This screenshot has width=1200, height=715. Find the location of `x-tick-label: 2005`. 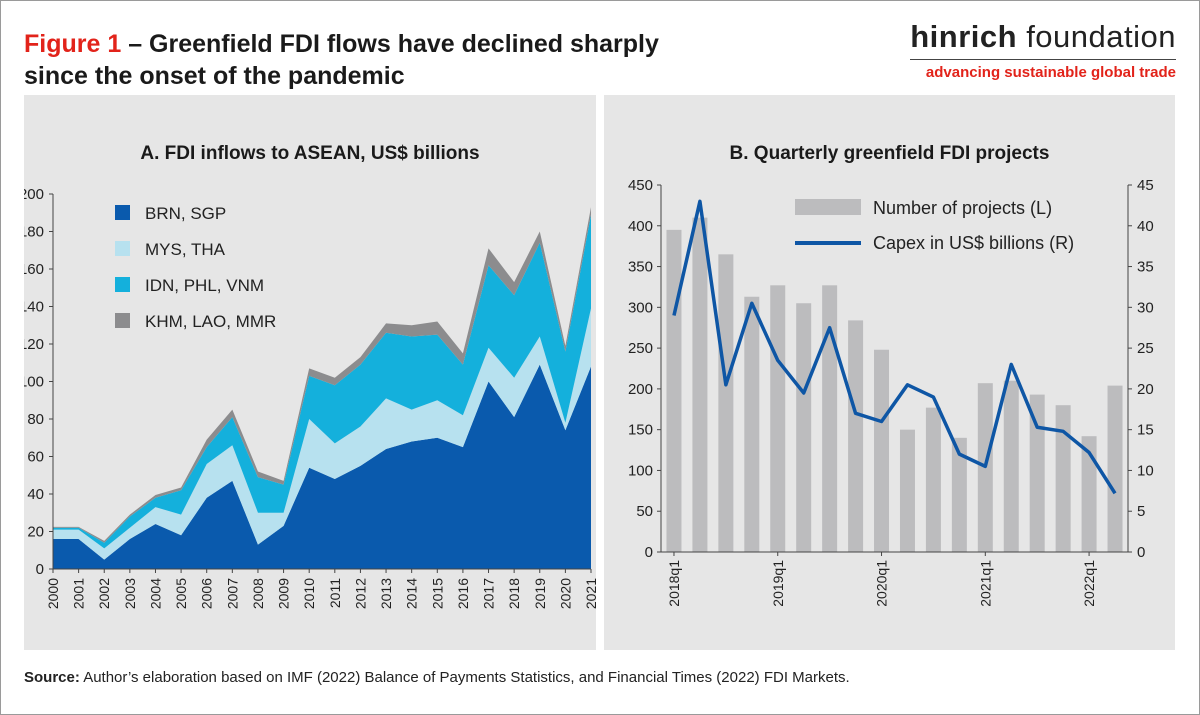

x-tick-label: 2005 is located at coordinates (181, 593).